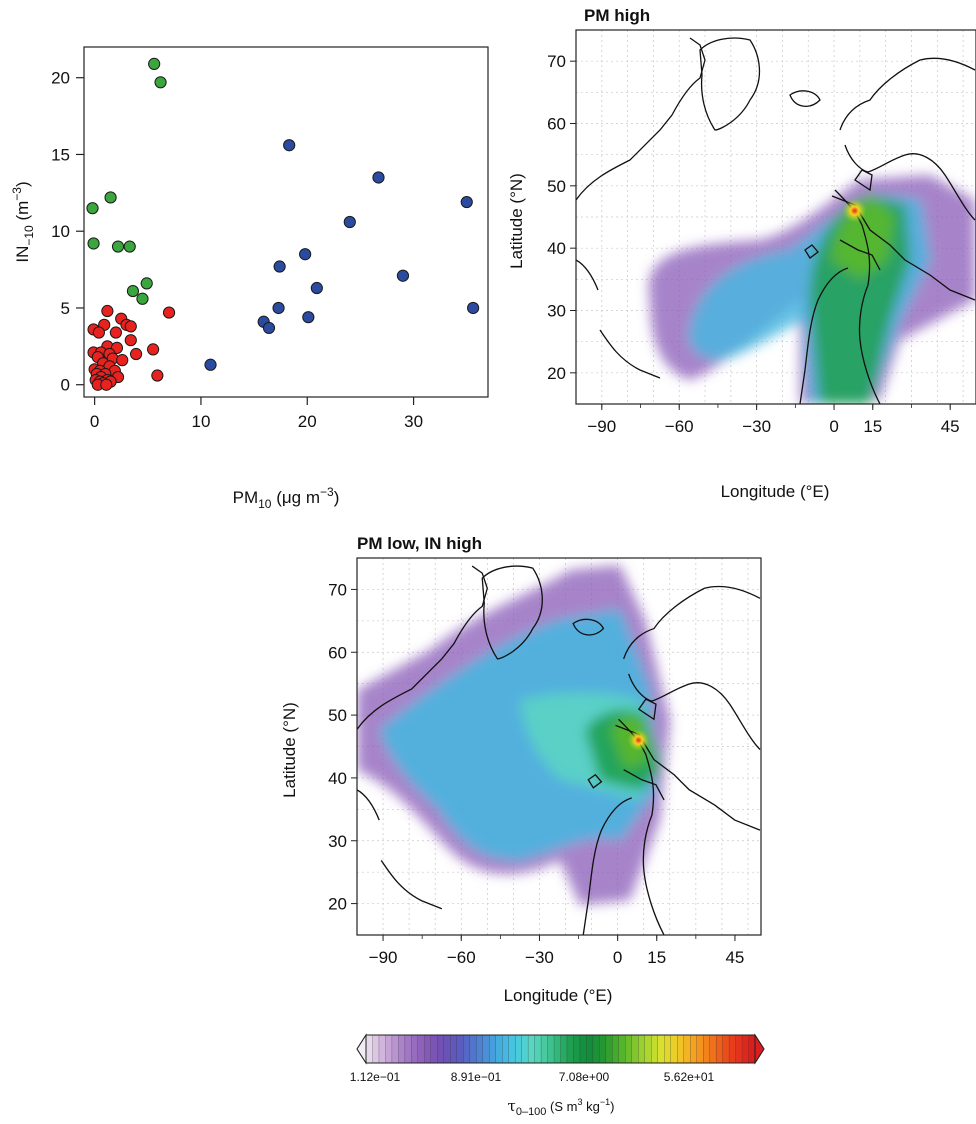 The image size is (976, 1124). I want to click on colorbar-label: τ0–100 (S m3 kg−1), so click(561, 1107).